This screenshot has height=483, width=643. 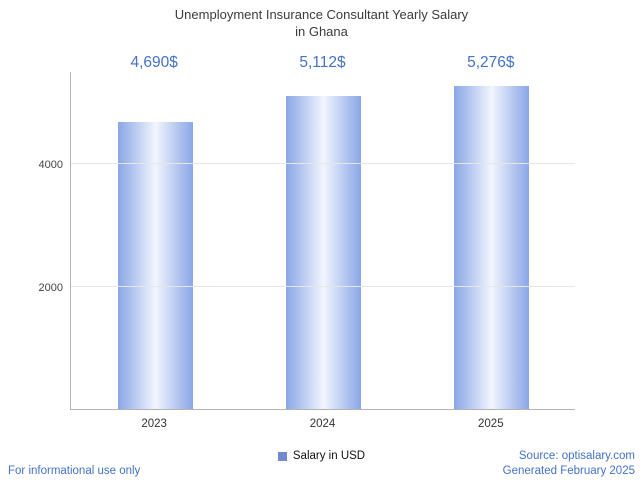 What do you see at coordinates (282, 456) in the screenshot?
I see `legend-swatch-icon` at bounding box center [282, 456].